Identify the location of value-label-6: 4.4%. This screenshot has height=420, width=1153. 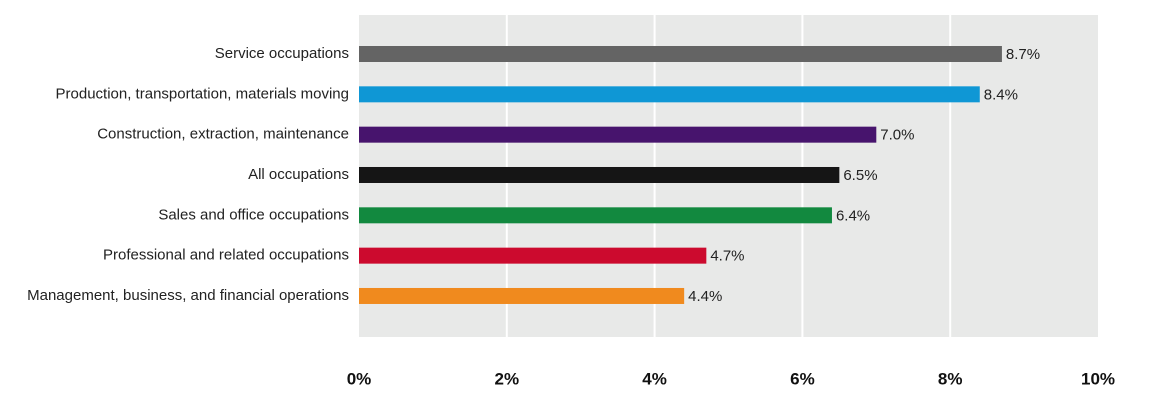
(705, 296).